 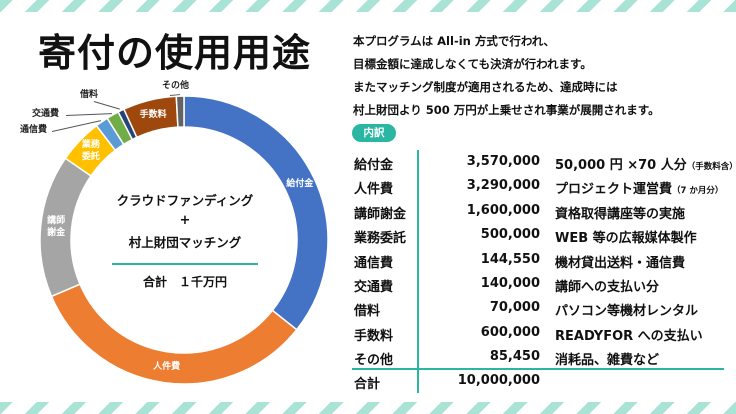 I want to click on row-description: READYFOR への支払い, so click(x=629, y=334).